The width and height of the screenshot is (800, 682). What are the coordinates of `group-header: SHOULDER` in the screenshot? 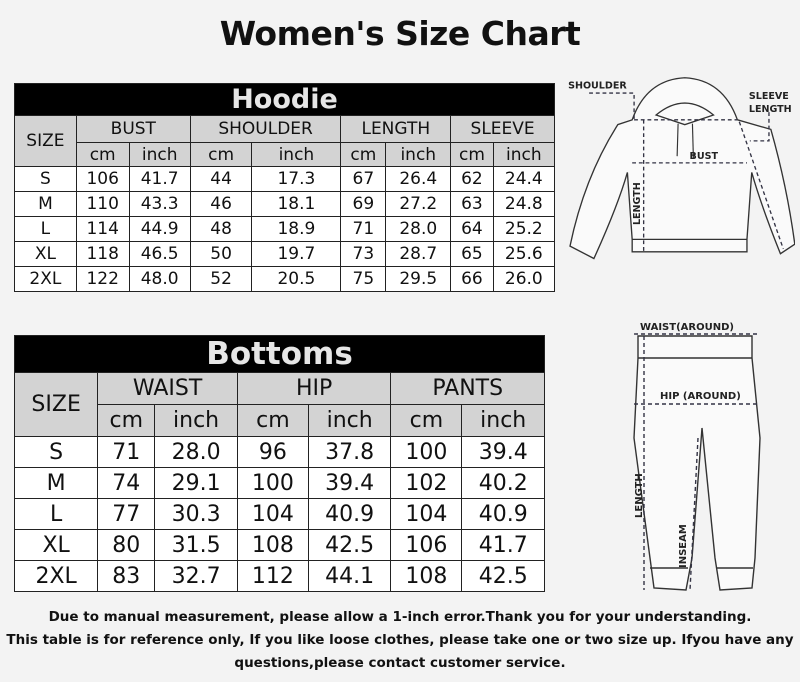 It's located at (265, 129).